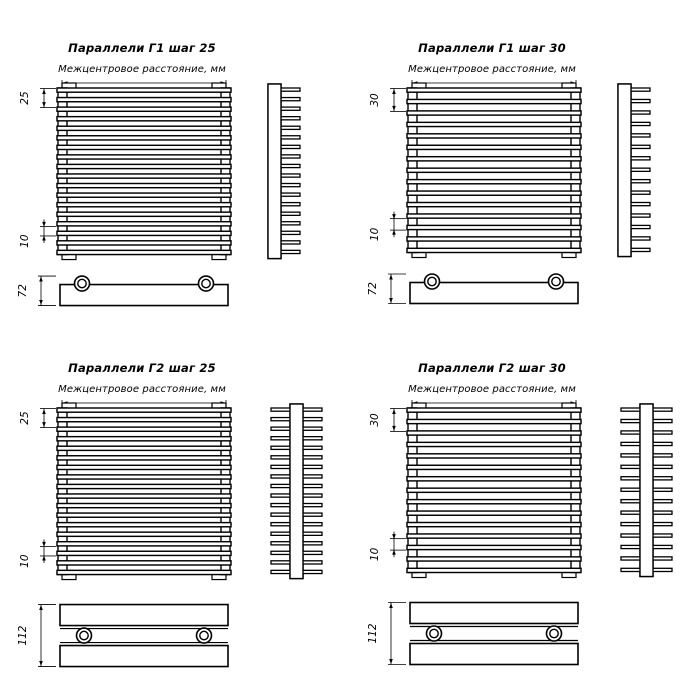 This screenshot has width=700, height=700. Describe the element at coordinates (394, 108) in the screenshot. I see `pitch-arrow-bottom` at that location.